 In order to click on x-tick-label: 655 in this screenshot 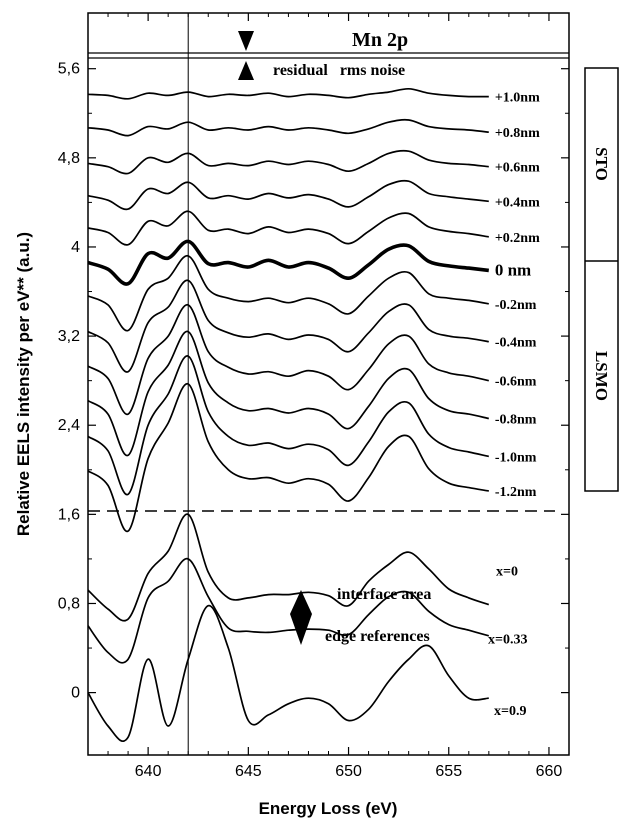, I will do `click(448, 771)`.